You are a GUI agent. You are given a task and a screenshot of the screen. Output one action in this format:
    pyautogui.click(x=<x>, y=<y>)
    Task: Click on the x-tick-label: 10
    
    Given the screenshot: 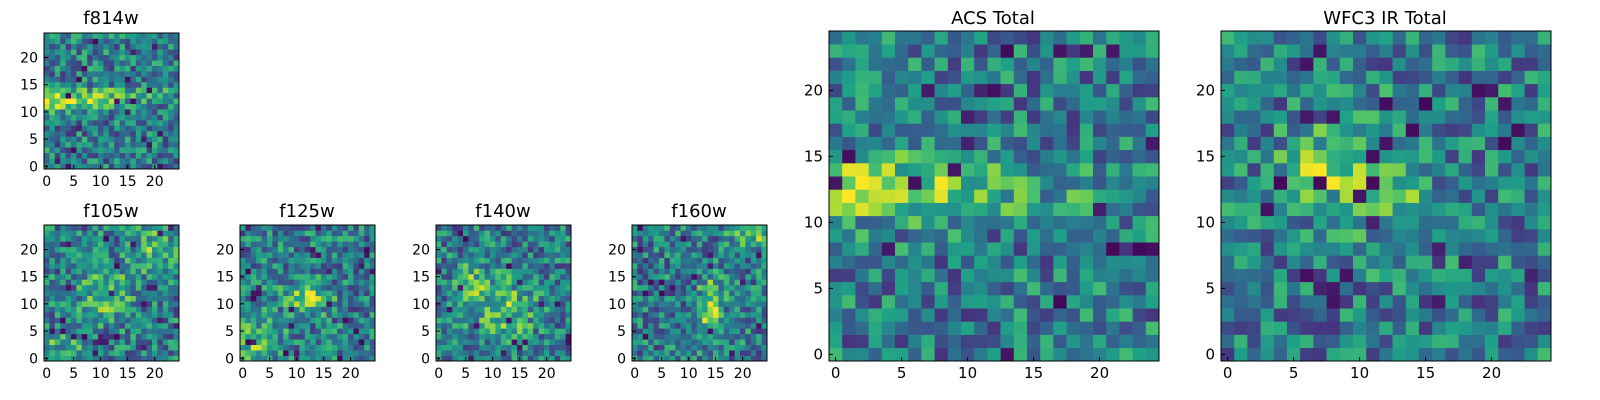 What is the action you would take?
    pyautogui.click(x=493, y=374)
    